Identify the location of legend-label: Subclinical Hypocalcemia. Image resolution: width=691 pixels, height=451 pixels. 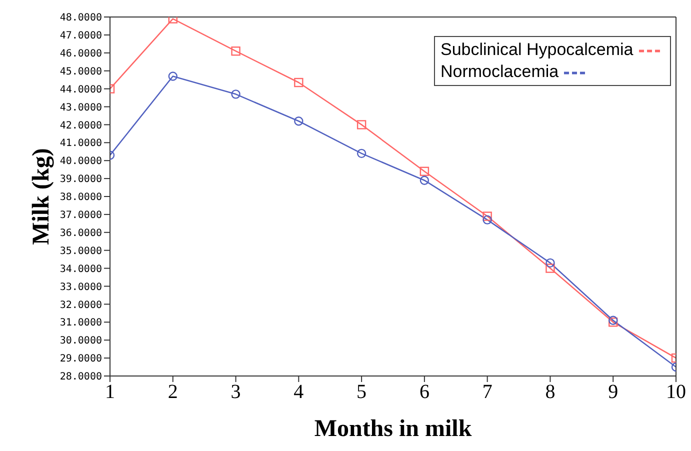
(537, 49).